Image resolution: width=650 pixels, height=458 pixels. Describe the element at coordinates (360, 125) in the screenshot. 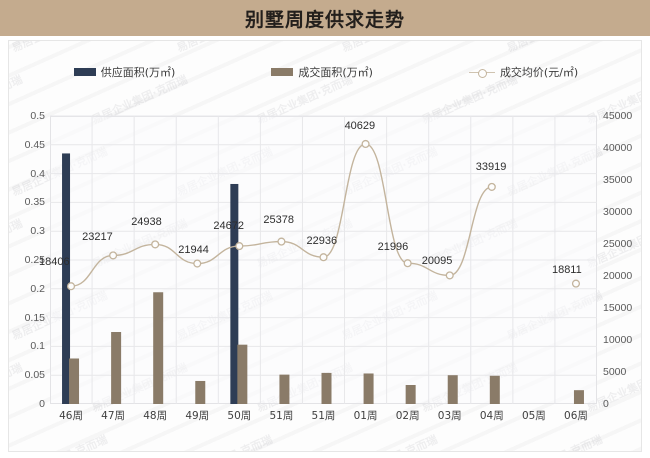

I see `price-data-label: 40629` at that location.